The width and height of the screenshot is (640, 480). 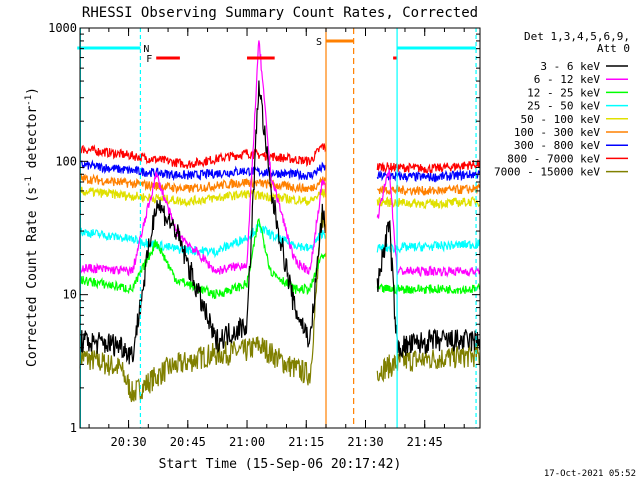 I want to click on y-tick-label-0: 1, so click(x=73, y=428).